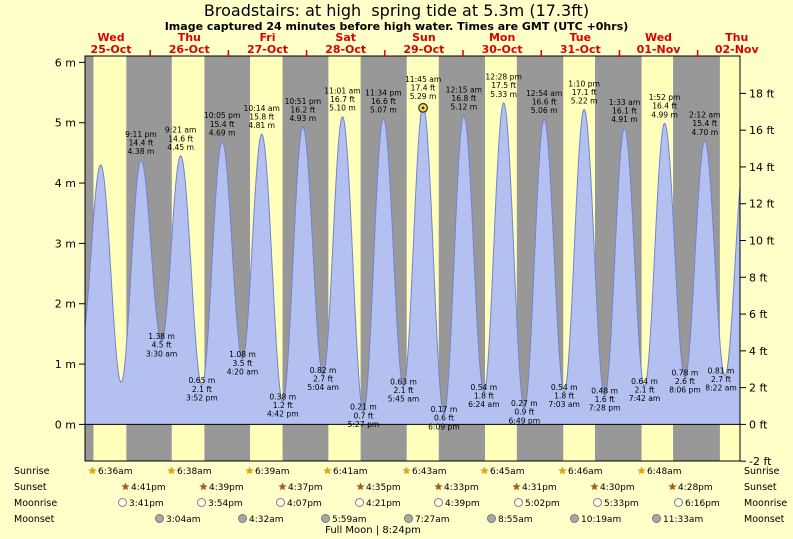  What do you see at coordinates (758, 424) in the screenshot?
I see `feet-axis-label: 0 ft` at bounding box center [758, 424].